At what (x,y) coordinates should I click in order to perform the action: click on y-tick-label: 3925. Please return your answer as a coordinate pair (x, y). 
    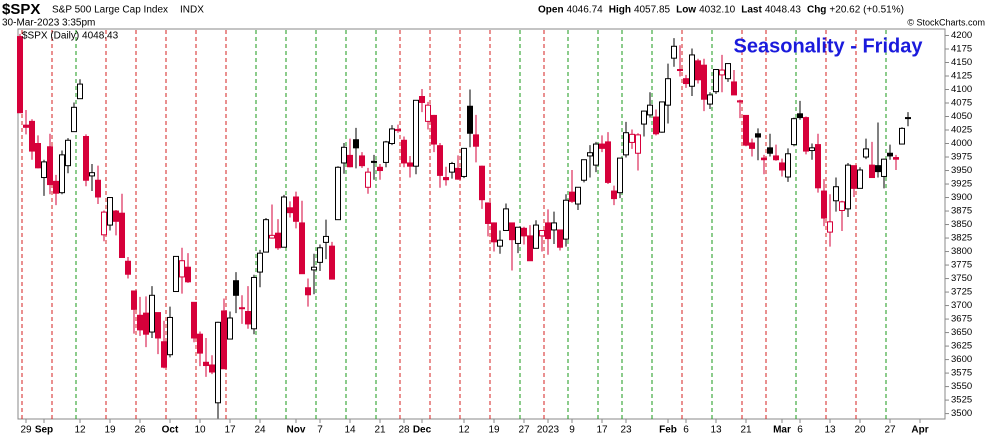
    Looking at the image, I should click on (961, 184).